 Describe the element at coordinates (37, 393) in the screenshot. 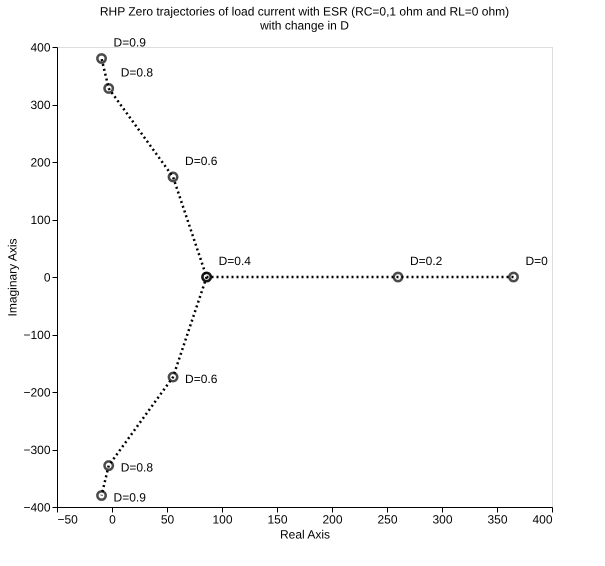

I see `y-tick-label: −200` at that location.